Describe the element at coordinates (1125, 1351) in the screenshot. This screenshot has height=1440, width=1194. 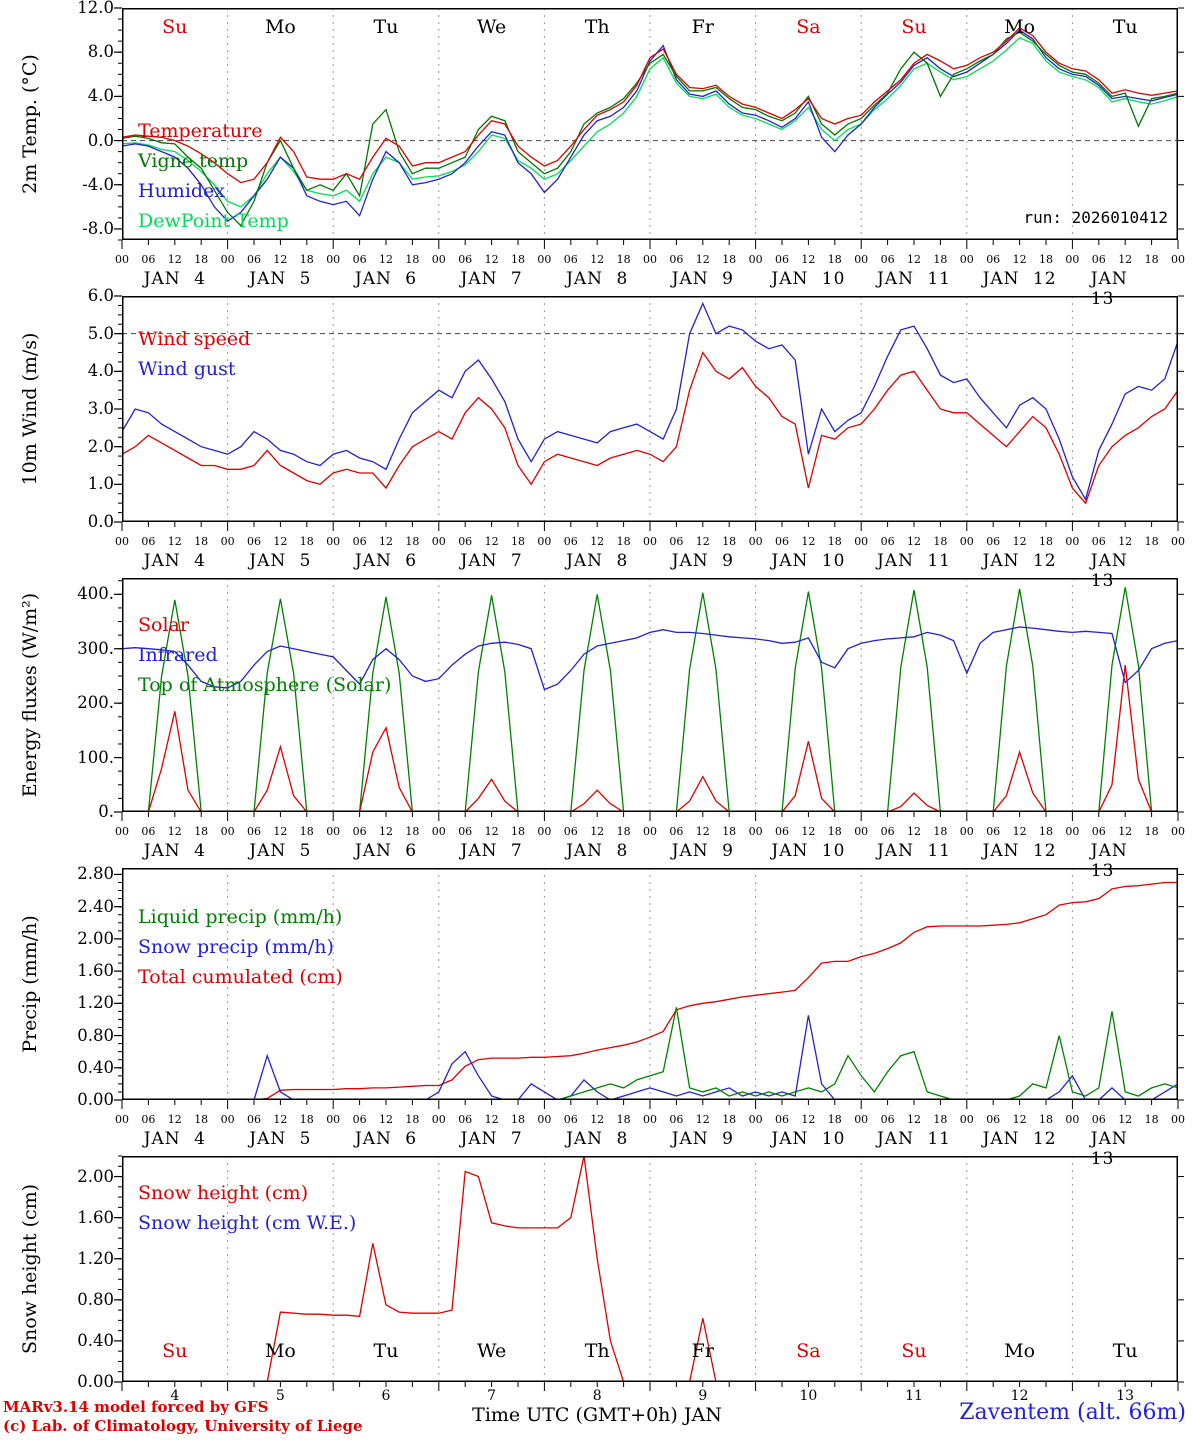
I see `day-label: Tu` at that location.